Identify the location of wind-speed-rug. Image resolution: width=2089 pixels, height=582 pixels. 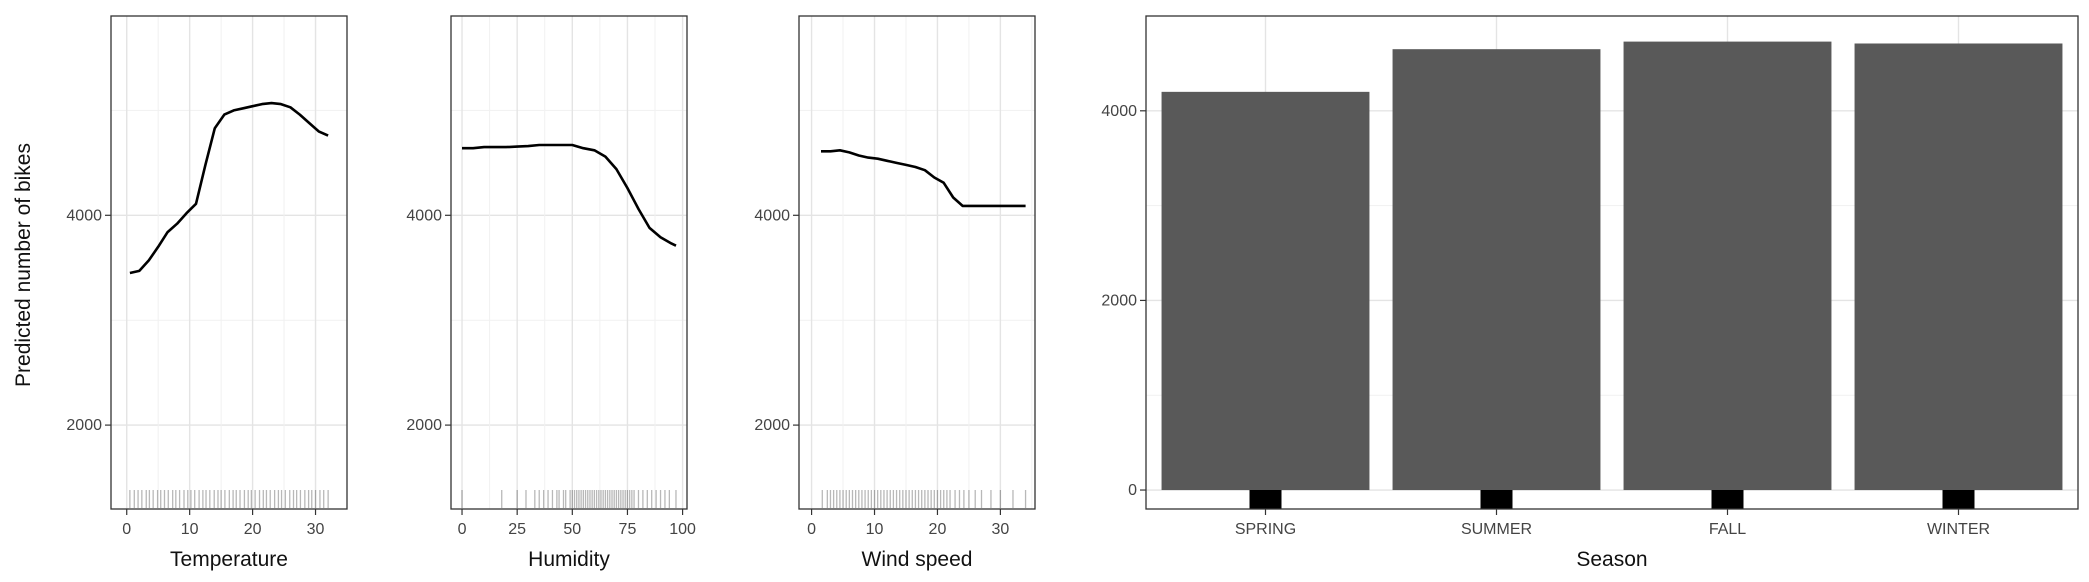
(924, 499).